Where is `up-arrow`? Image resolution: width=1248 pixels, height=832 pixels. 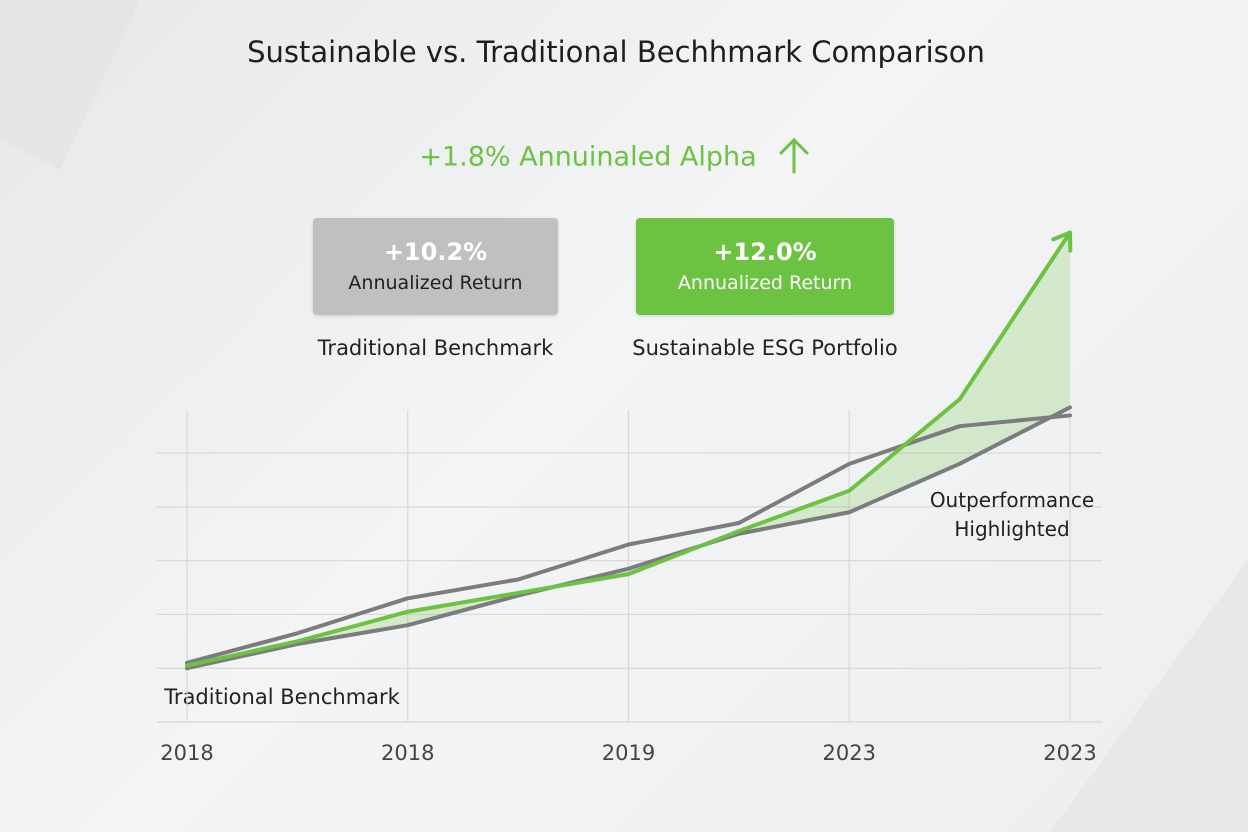 up-arrow is located at coordinates (794, 155).